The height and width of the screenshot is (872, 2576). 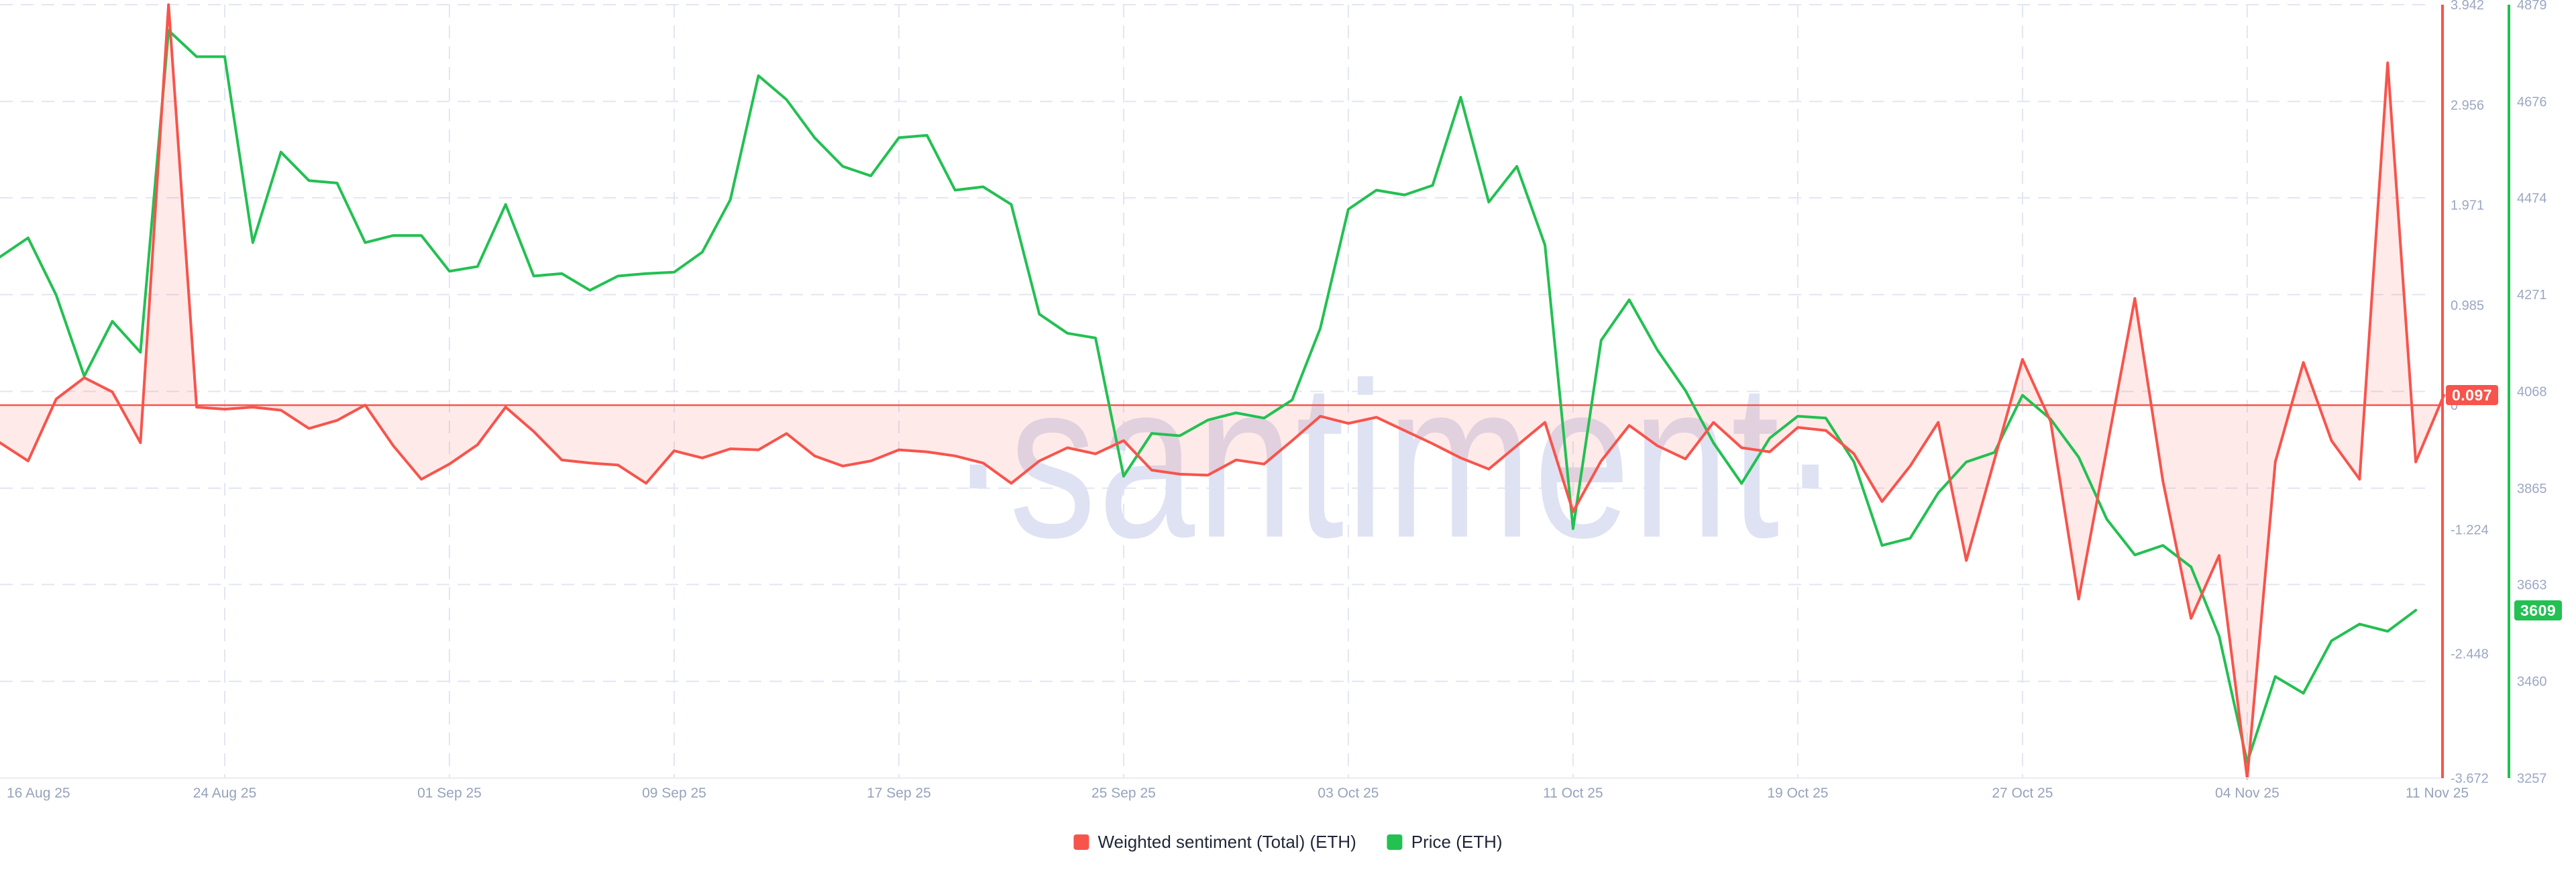 I want to click on price-tick-label: 4879, so click(x=2532, y=7).